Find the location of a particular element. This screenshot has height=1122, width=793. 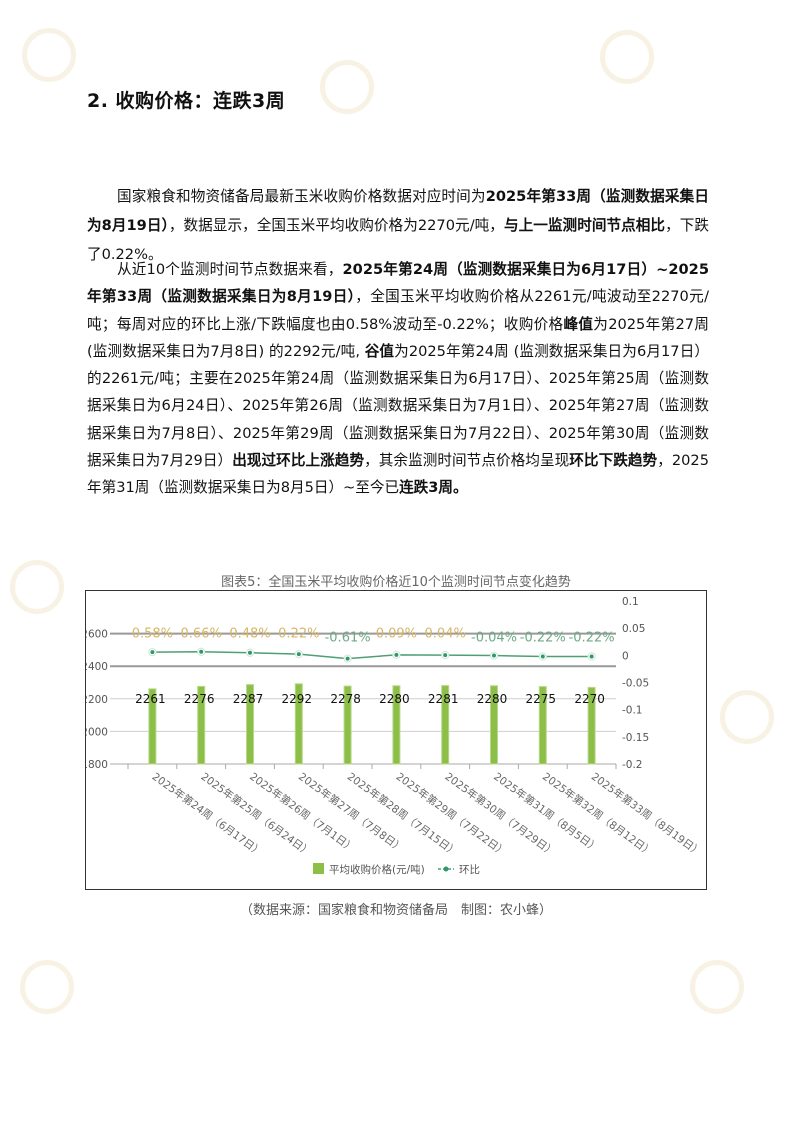

bar-value-label: 2270 is located at coordinates (589, 699).